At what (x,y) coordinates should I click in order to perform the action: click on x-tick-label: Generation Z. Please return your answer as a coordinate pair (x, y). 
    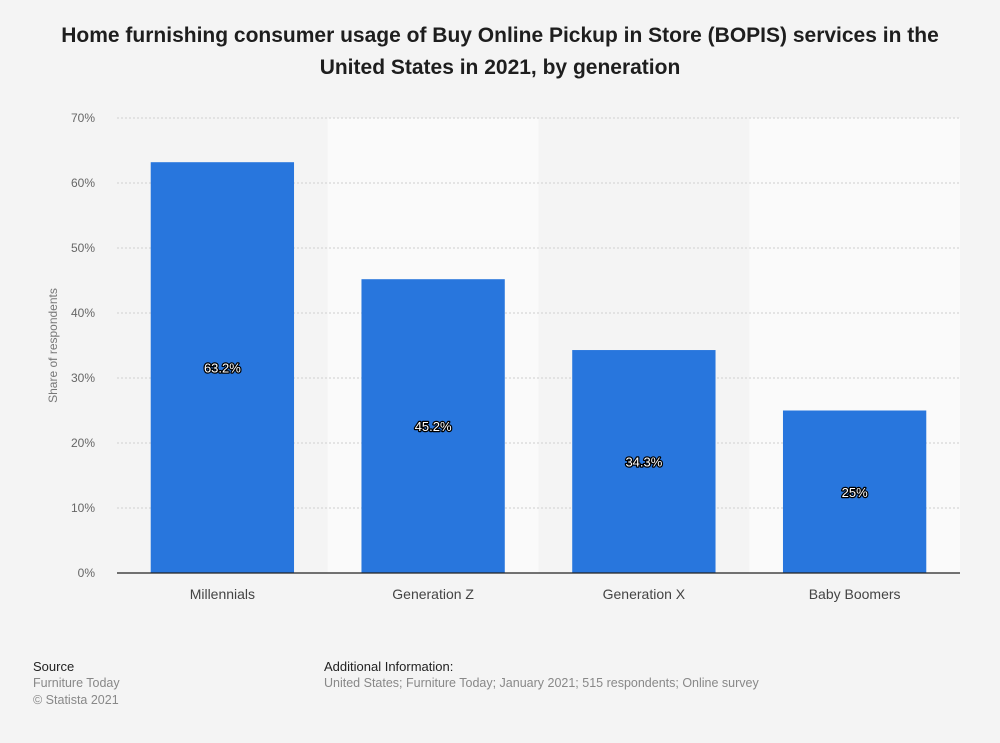
    Looking at the image, I should click on (433, 594).